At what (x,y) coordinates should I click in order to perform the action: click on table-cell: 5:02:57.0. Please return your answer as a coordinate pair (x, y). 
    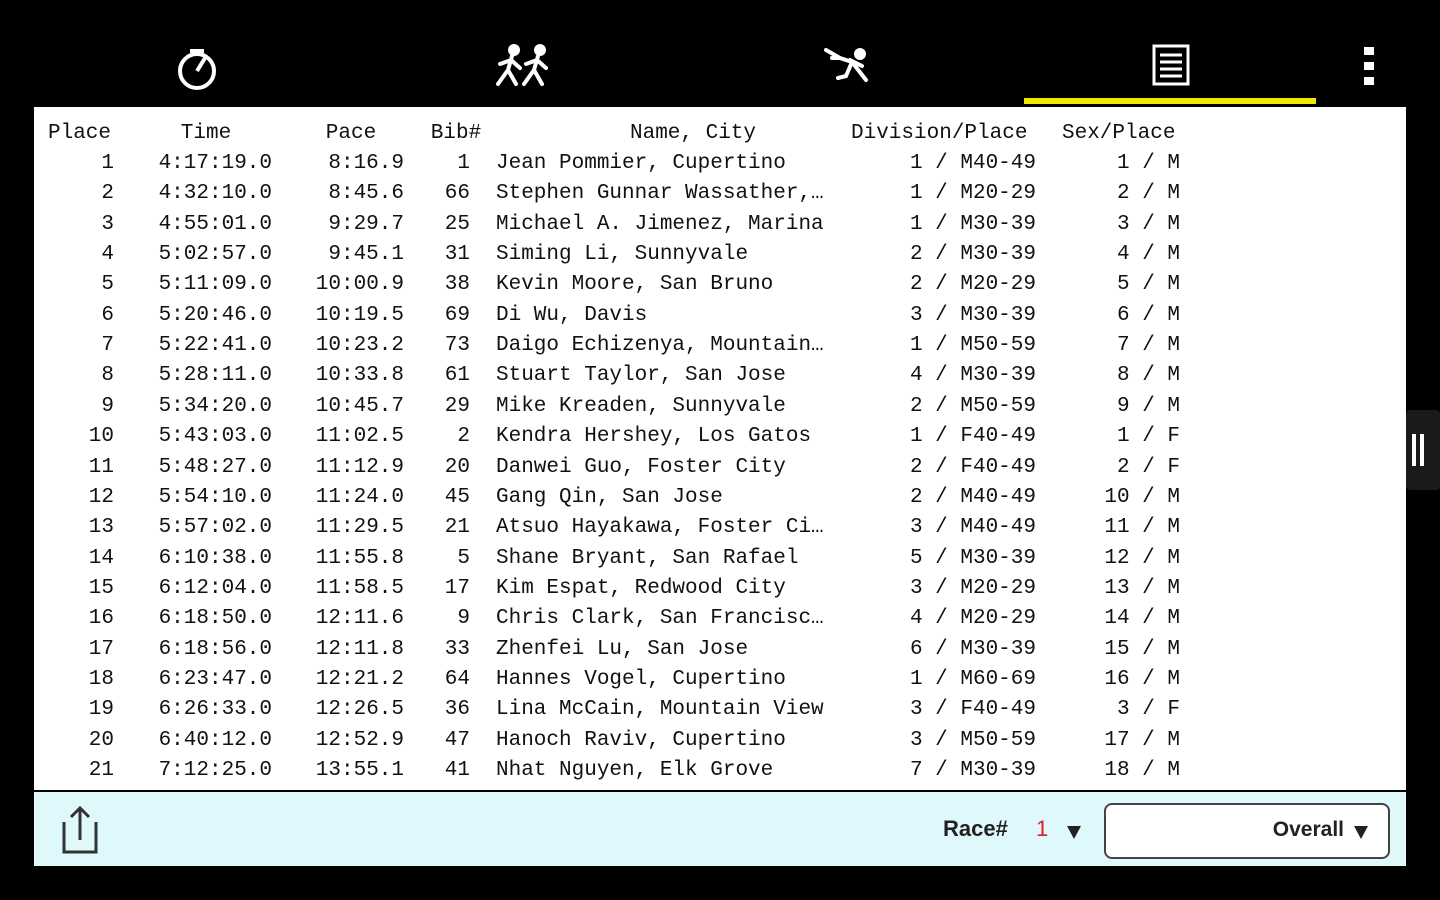
    Looking at the image, I should click on (215, 255).